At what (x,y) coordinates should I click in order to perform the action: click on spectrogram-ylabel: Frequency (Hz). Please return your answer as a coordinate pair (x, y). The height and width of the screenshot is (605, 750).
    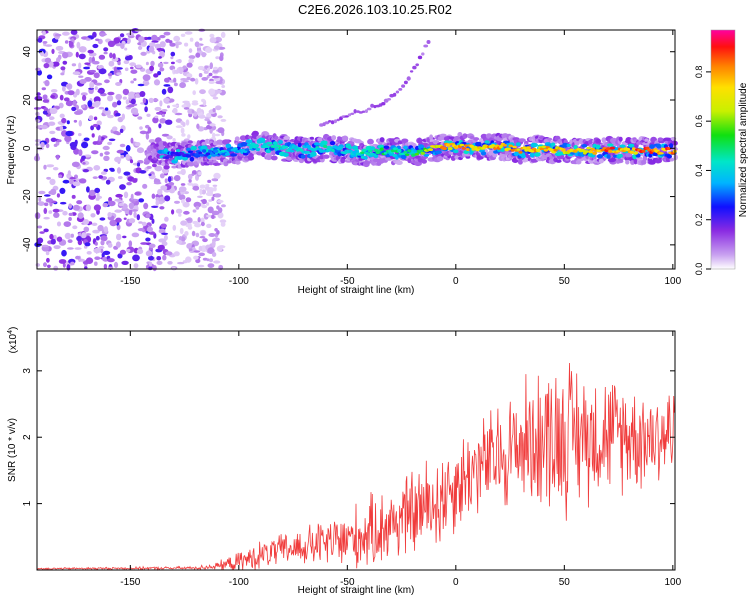
    Looking at the image, I should click on (11, 150).